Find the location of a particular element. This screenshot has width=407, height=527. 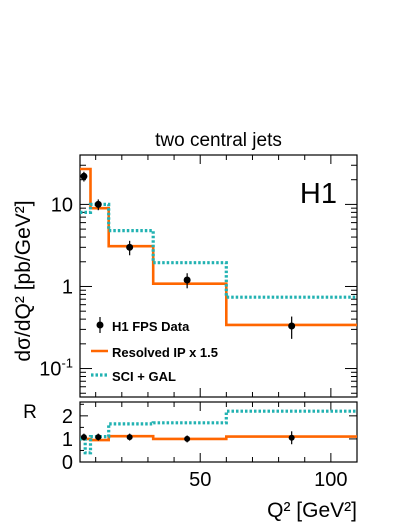

legend-label-sci-gal: SCI + GAL is located at coordinates (144, 376).